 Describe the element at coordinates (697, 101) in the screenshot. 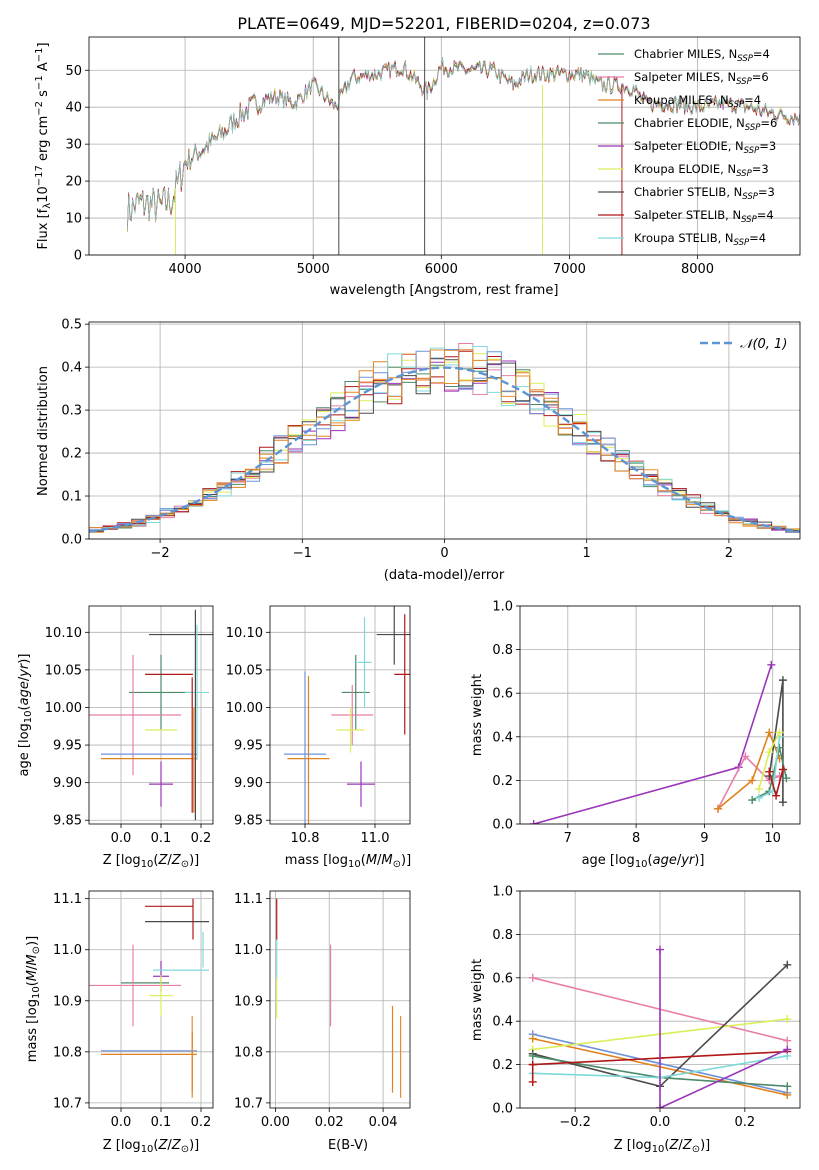

I see `legend-entry: Kroupa MILES, NSSP=4` at that location.